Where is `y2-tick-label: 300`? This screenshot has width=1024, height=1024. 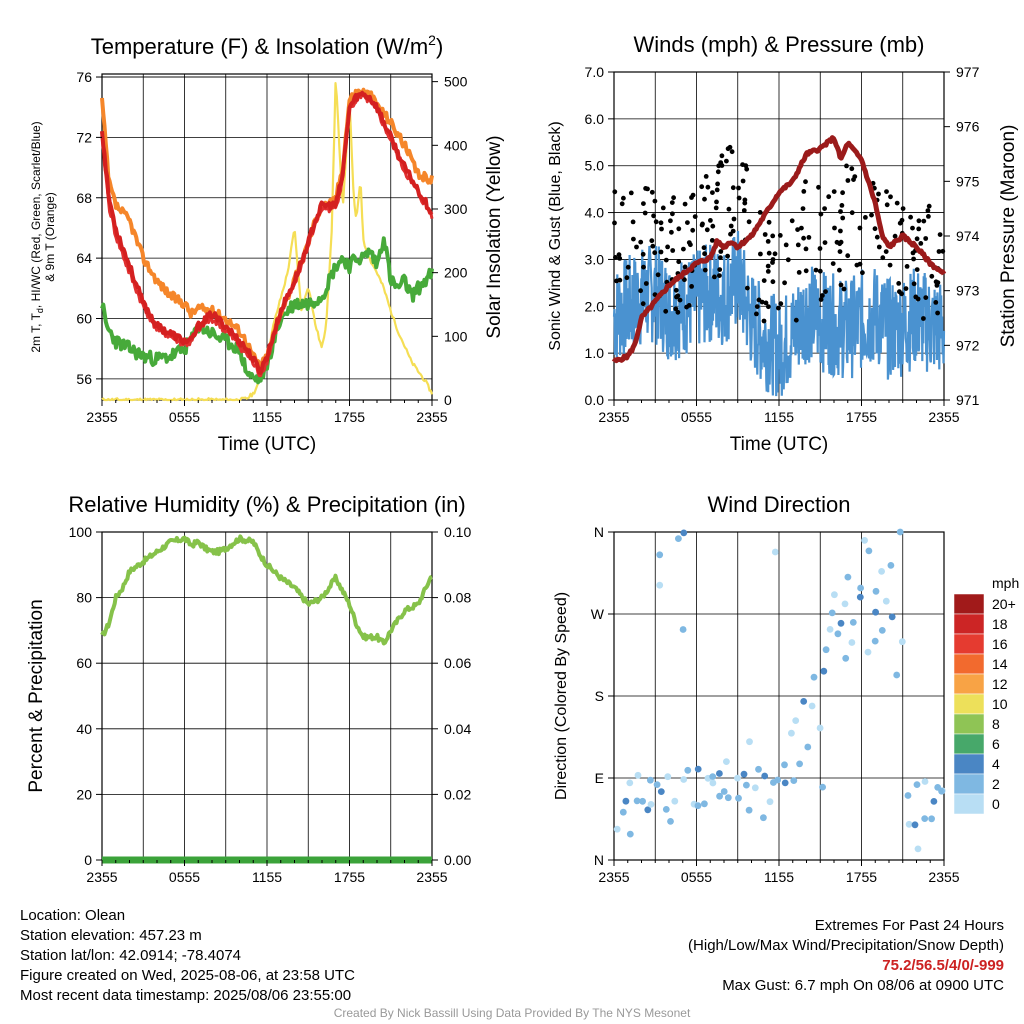
y2-tick-label: 300 is located at coordinates (456, 209).